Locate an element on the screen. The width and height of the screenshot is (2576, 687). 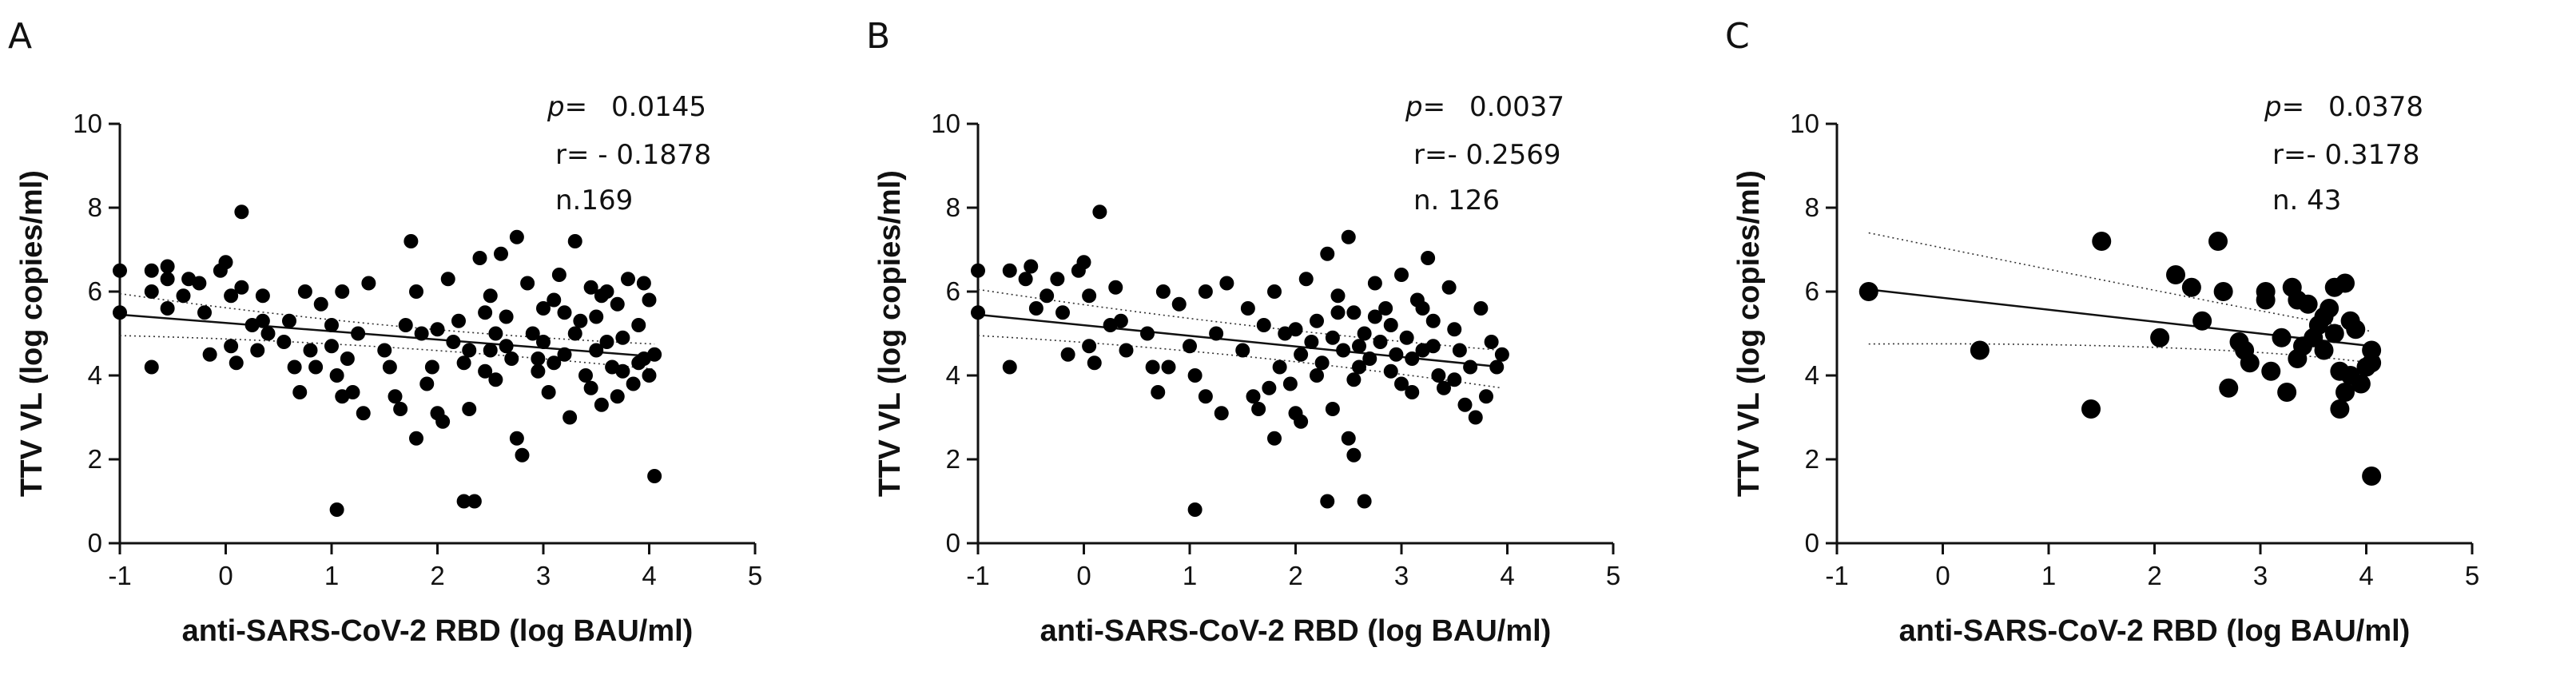
y-tick-label: 0 is located at coordinates (95, 543).